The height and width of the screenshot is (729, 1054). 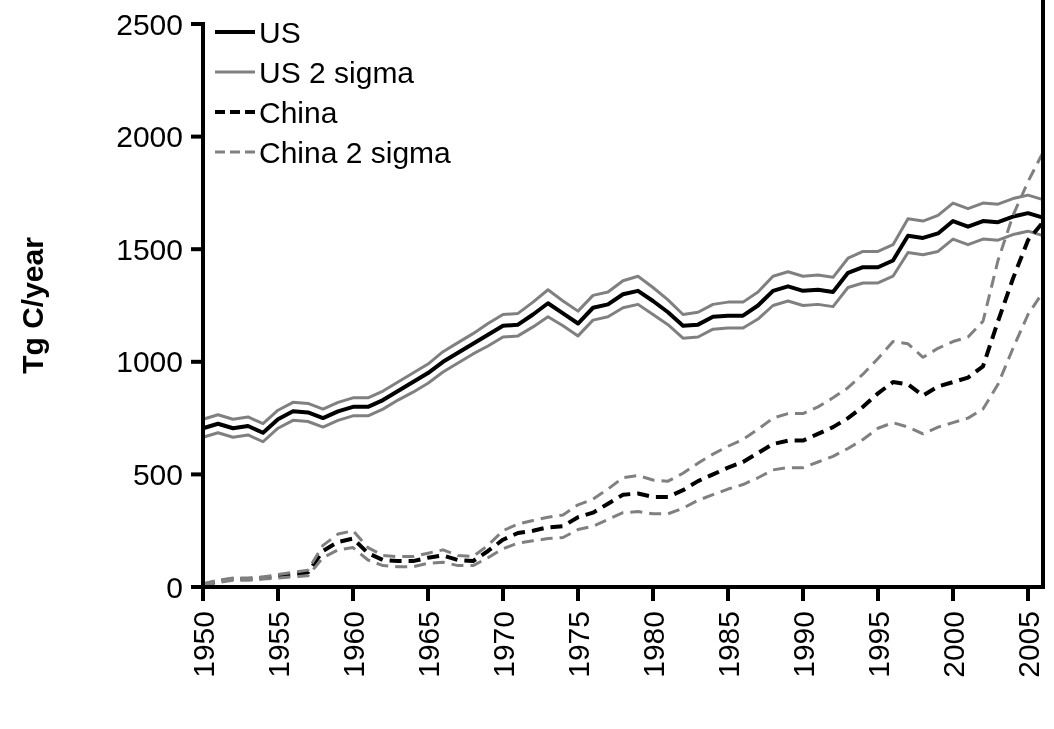 I want to click on x-tick-label: 2005, so click(x=1028, y=644).